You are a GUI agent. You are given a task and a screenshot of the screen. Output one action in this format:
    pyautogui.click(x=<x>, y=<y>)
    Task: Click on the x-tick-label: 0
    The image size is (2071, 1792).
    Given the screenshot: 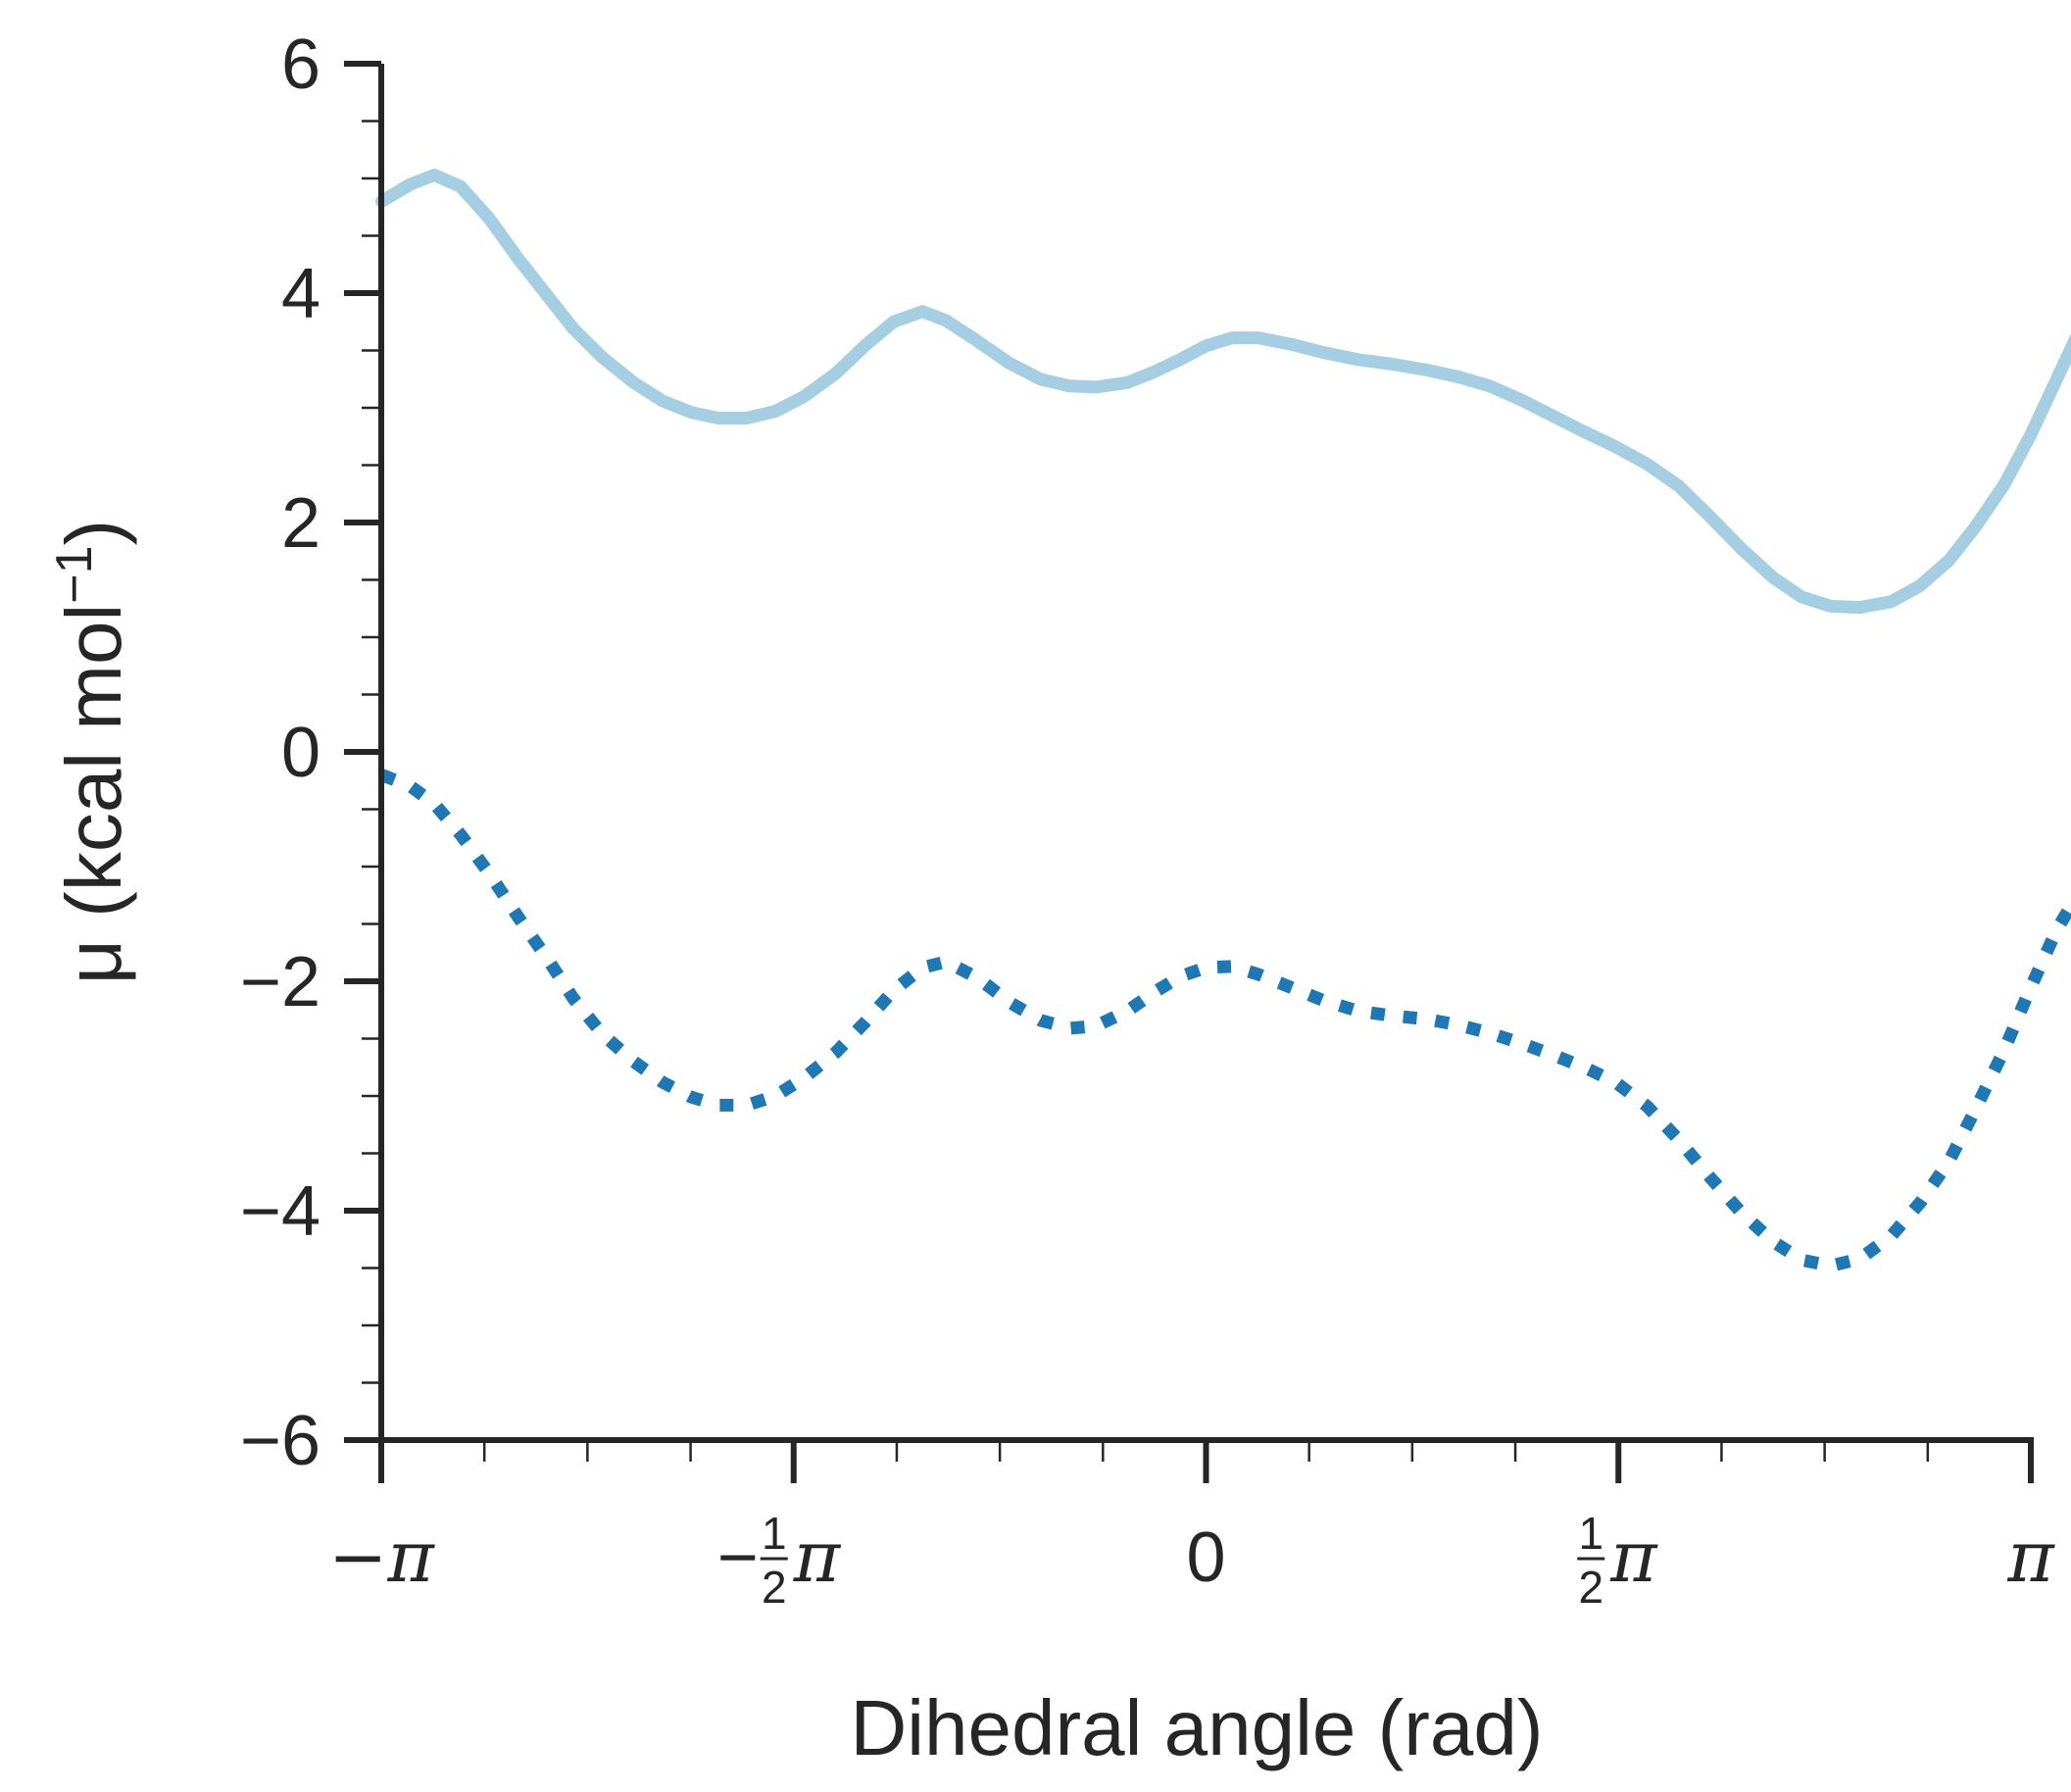 What is the action you would take?
    pyautogui.click(x=1205, y=1558)
    